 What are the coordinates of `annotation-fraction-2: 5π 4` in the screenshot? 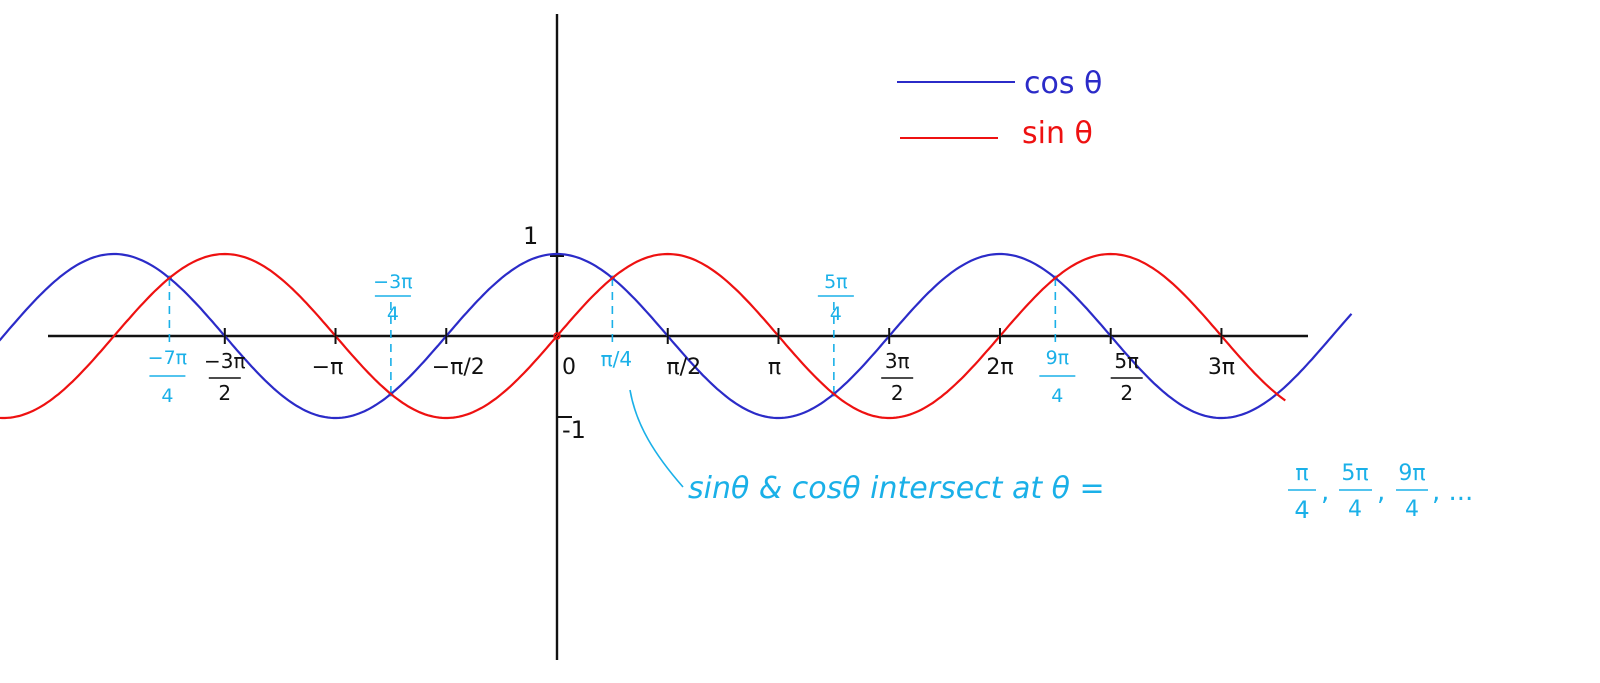 It's located at (1355, 491).